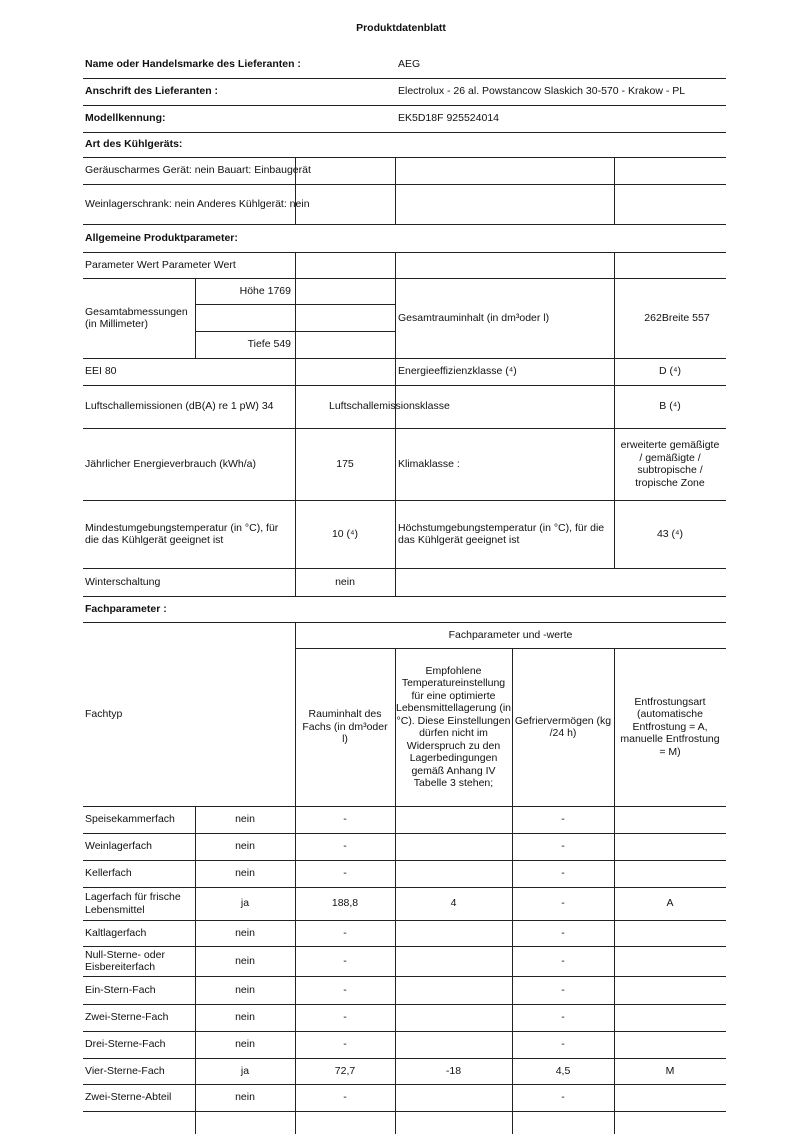 This screenshot has height=1134, width=802. What do you see at coordinates (118, 846) in the screenshot?
I see `compartment-name: Weinlagerfach` at bounding box center [118, 846].